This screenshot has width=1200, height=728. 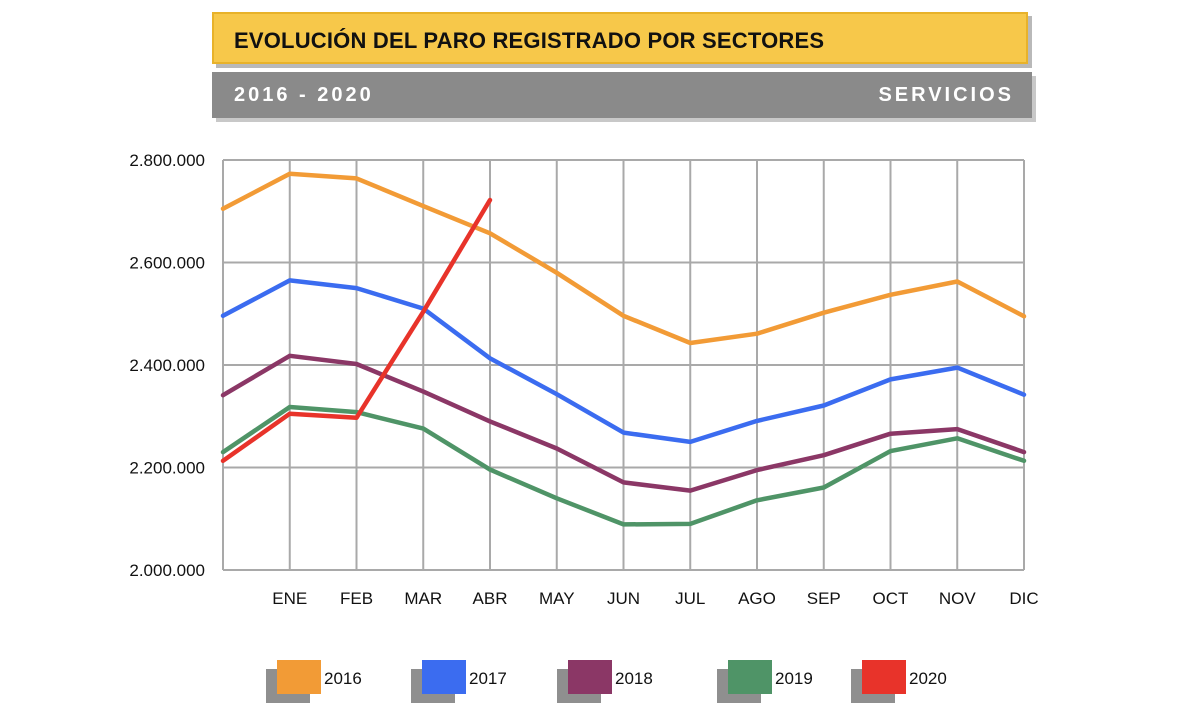 I want to click on legend-label-2017: 2017, so click(x=488, y=678).